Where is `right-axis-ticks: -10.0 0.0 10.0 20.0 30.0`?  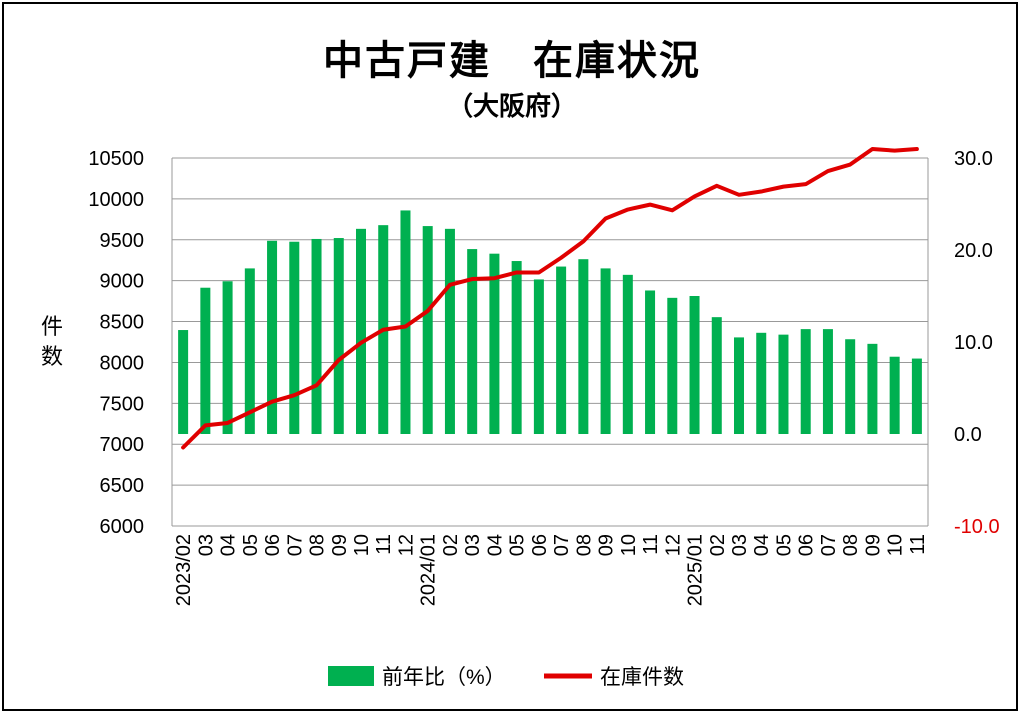
right-axis-ticks: -10.0 0.0 10.0 20.0 30.0 is located at coordinates (977, 343).